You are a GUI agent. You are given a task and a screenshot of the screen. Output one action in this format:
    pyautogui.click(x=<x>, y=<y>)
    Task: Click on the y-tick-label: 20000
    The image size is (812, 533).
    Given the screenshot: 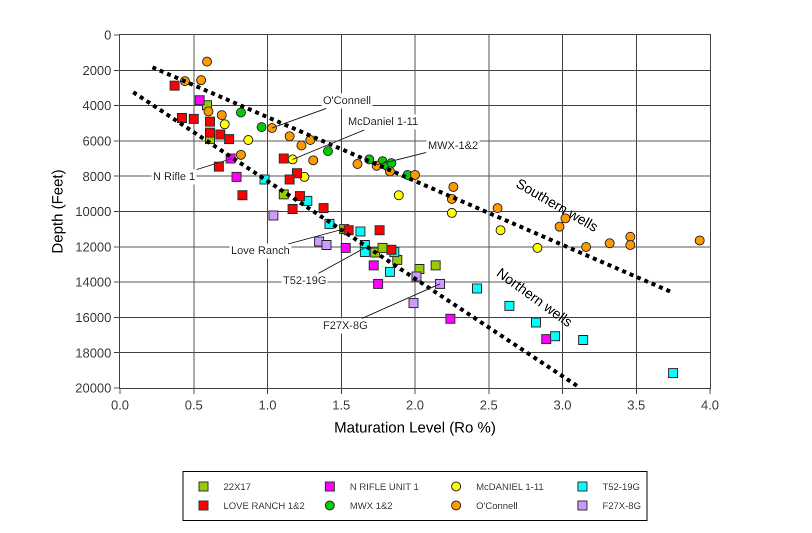 What is the action you would take?
    pyautogui.click(x=93, y=388)
    